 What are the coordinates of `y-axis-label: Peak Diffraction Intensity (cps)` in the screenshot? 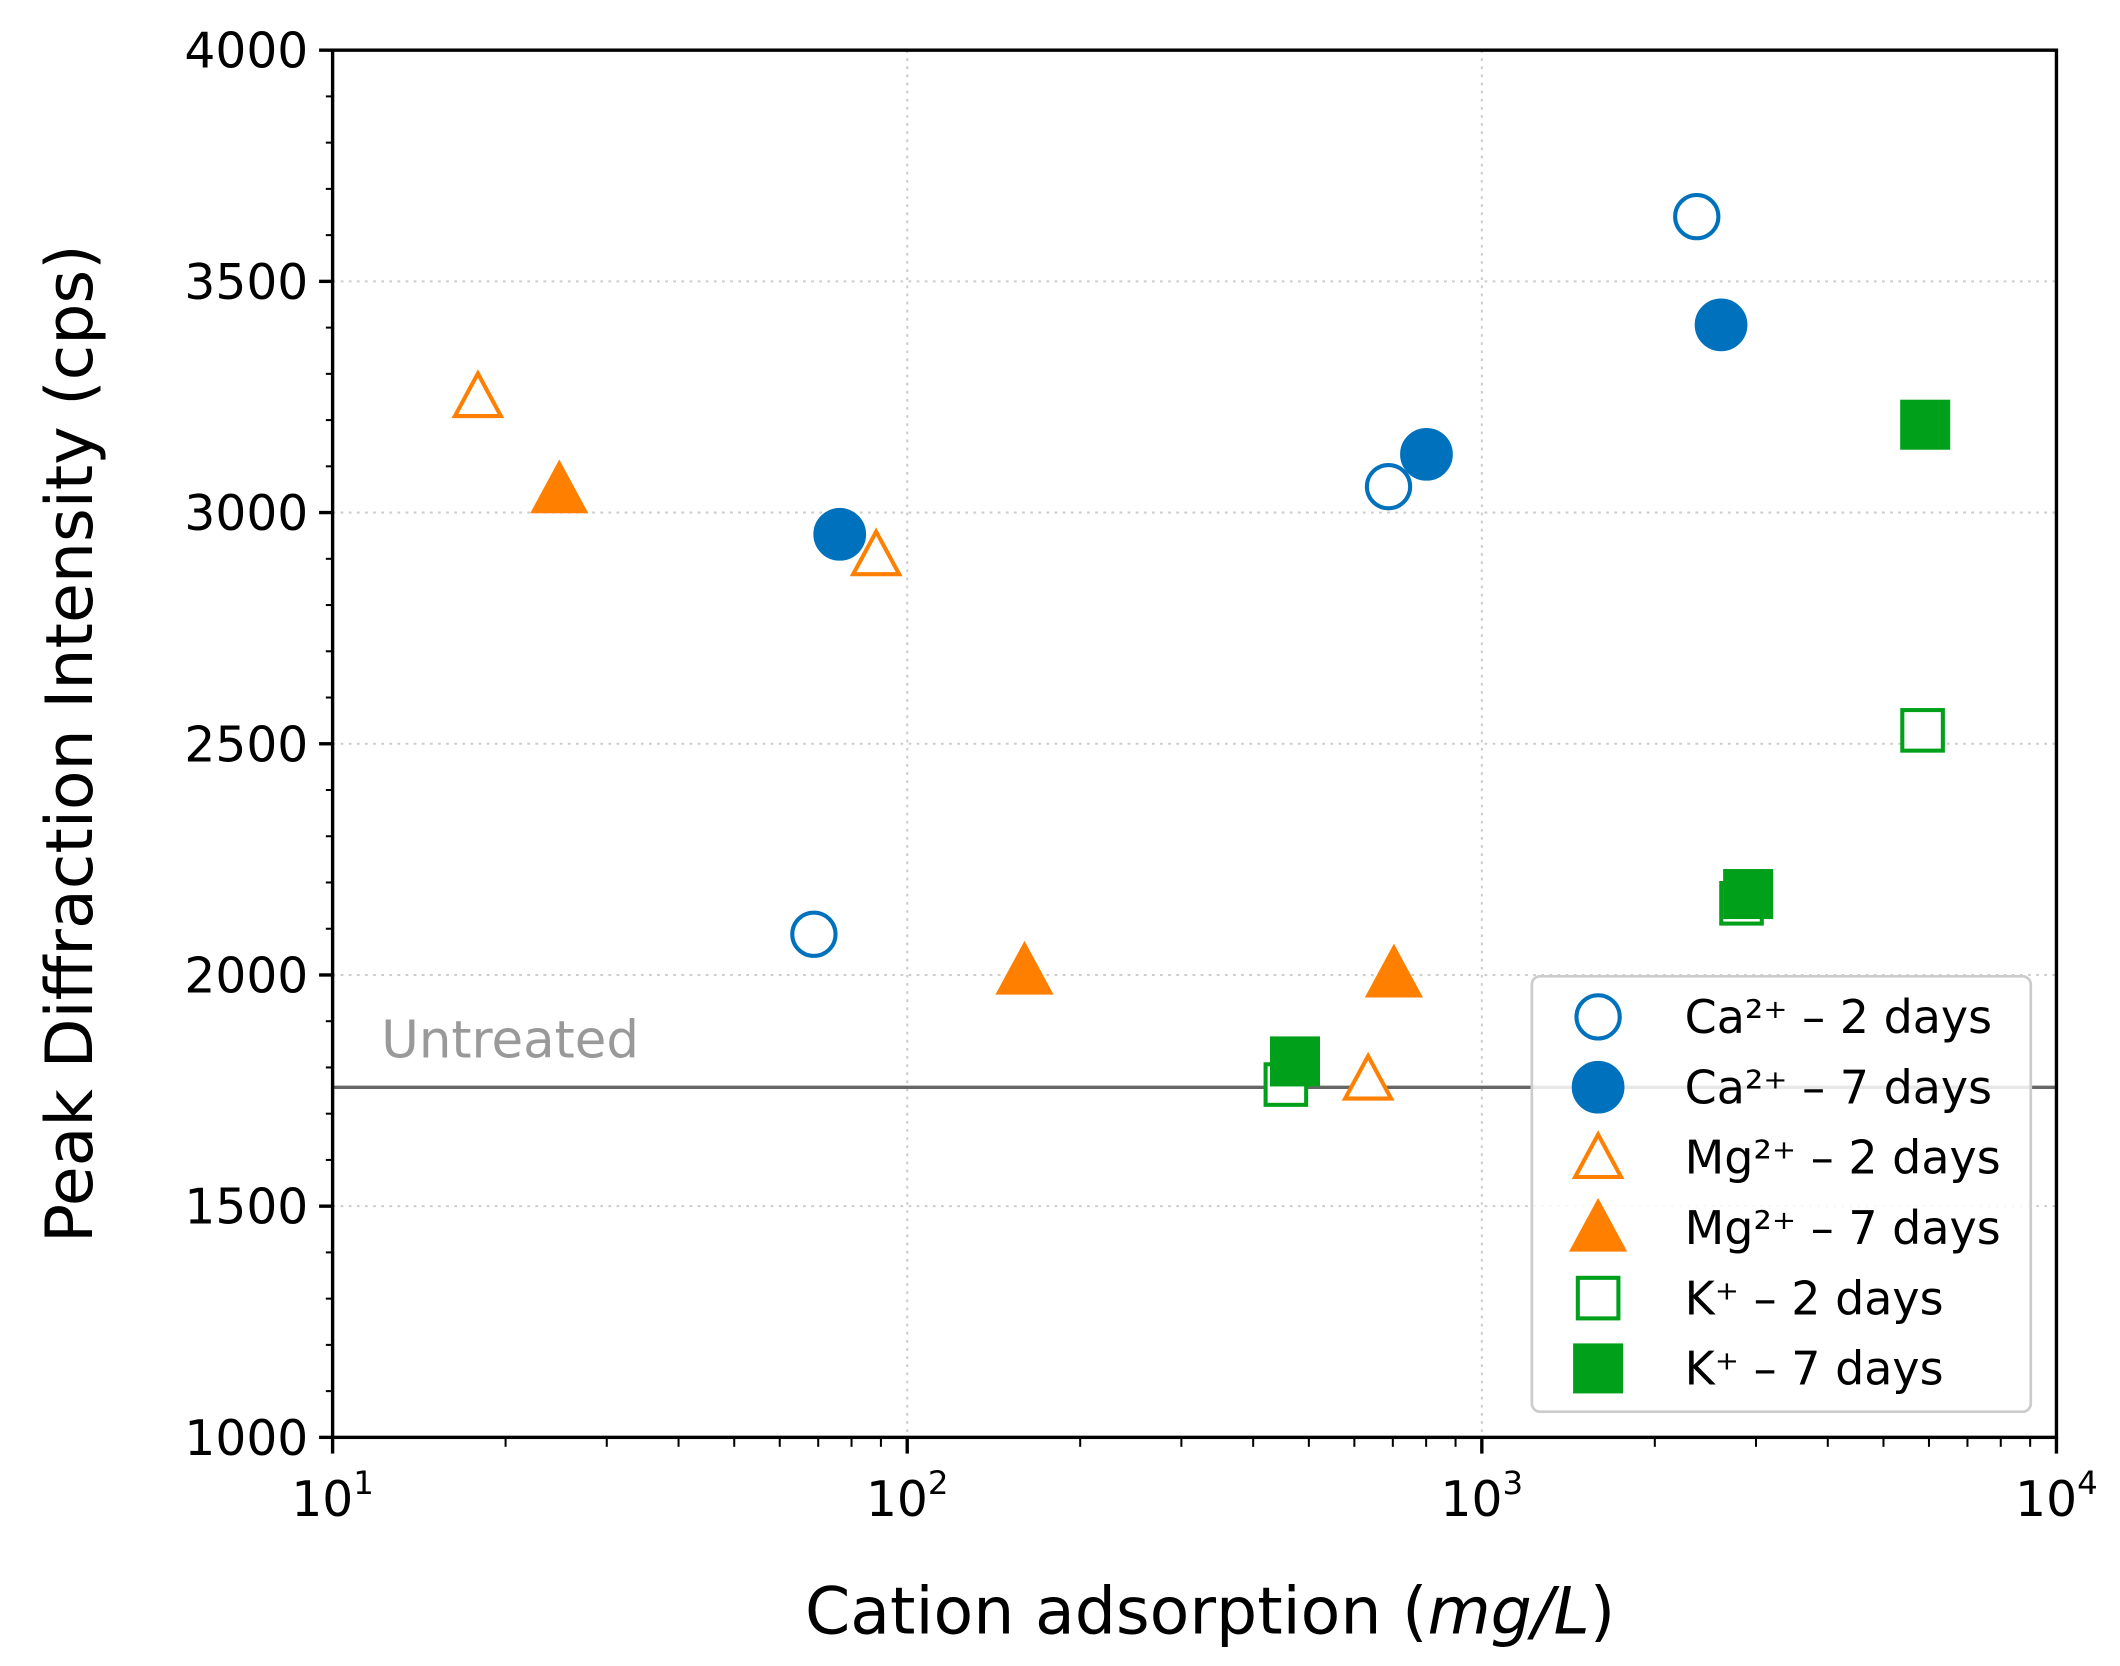 It's located at (70, 743).